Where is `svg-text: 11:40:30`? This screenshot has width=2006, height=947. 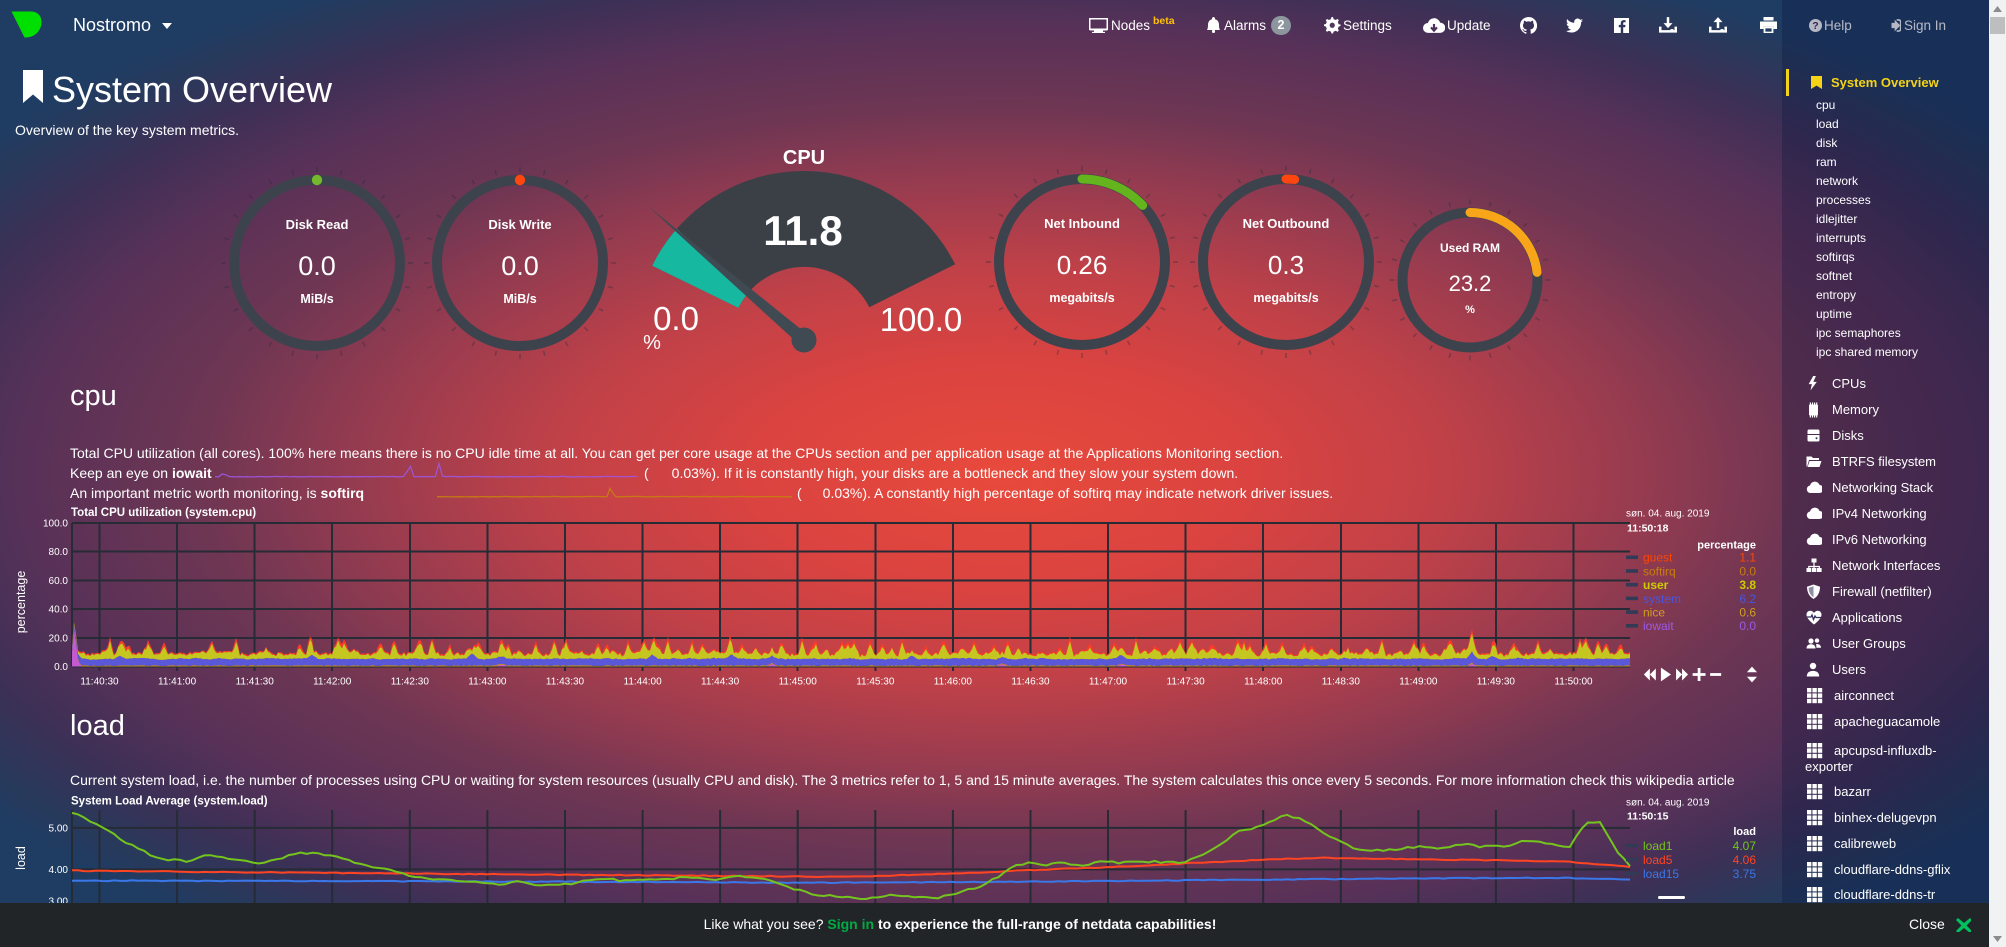
svg-text: 11:40:30 is located at coordinates (99, 682).